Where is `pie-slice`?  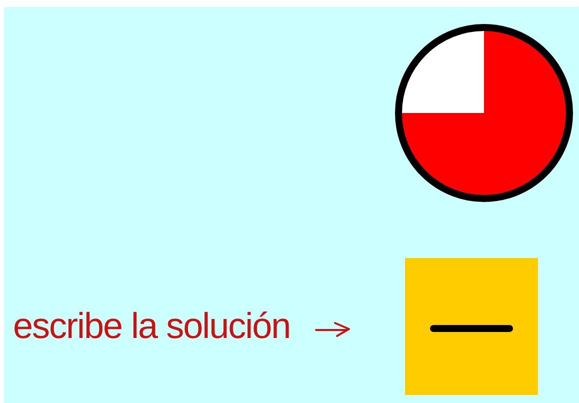
pie-slice is located at coordinates (442, 71).